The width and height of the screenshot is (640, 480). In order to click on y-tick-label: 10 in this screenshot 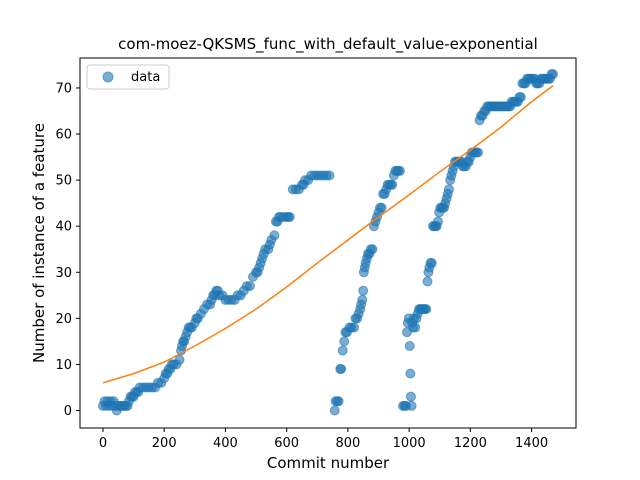, I will do `click(63, 365)`.